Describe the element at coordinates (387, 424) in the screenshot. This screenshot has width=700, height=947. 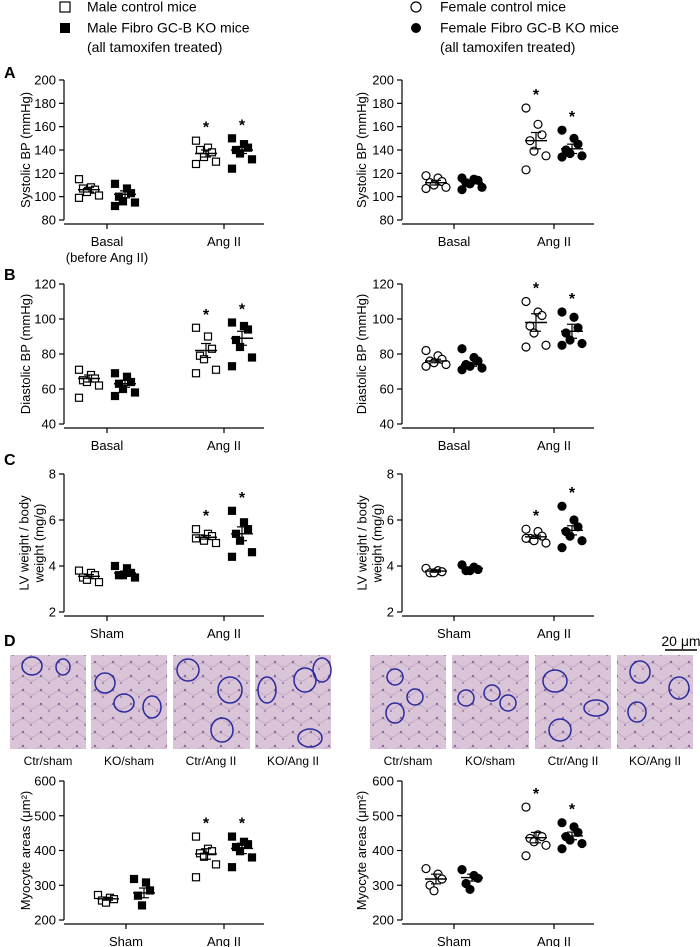
I see `y-tick-label: 40` at that location.